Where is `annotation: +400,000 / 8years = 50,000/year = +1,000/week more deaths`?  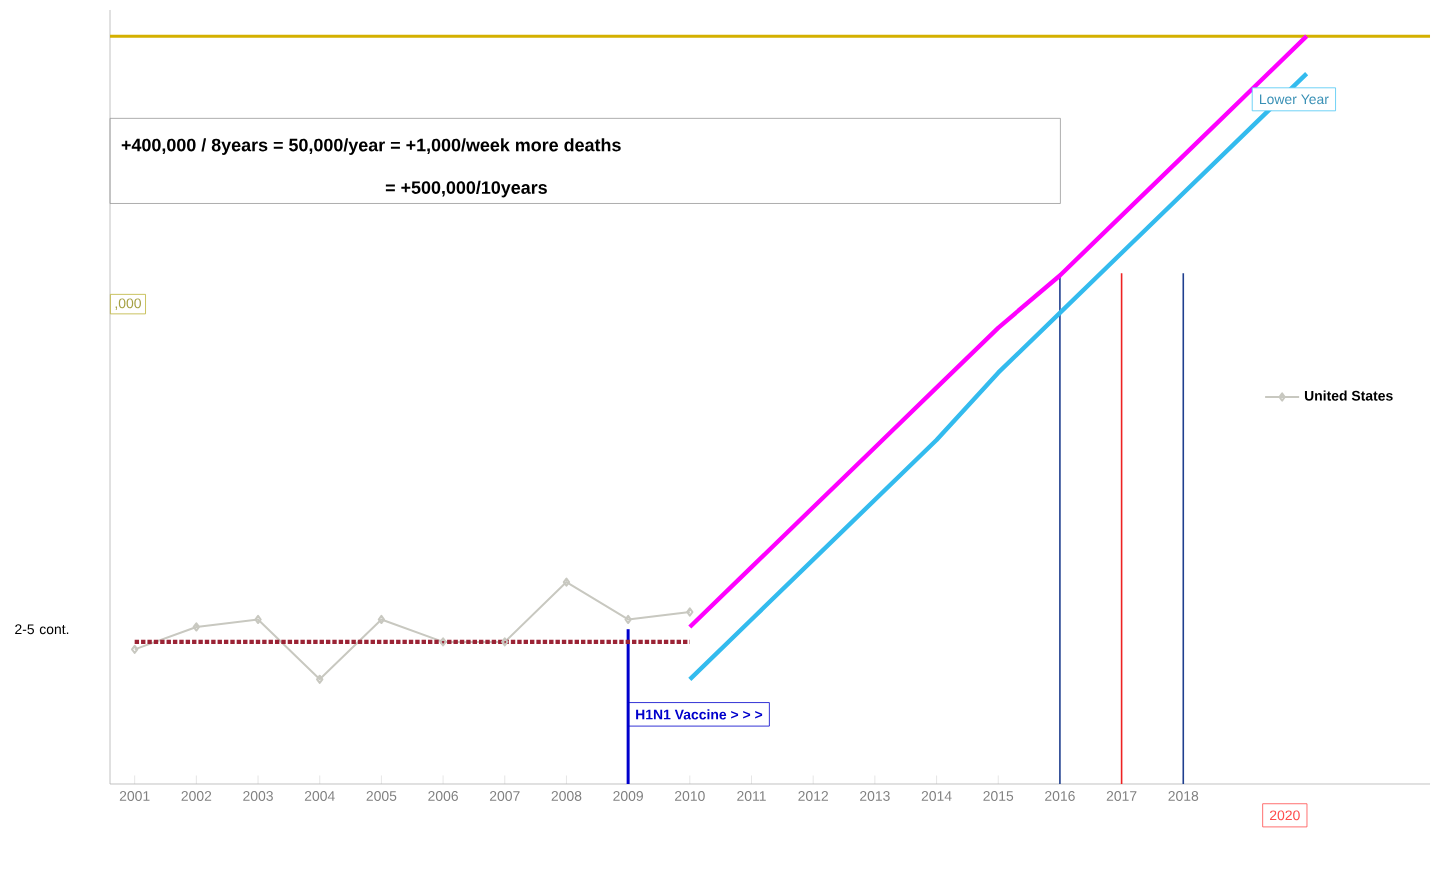 annotation: +400,000 / 8years = 50,000/year = +1,000/week more deaths is located at coordinates (371, 146).